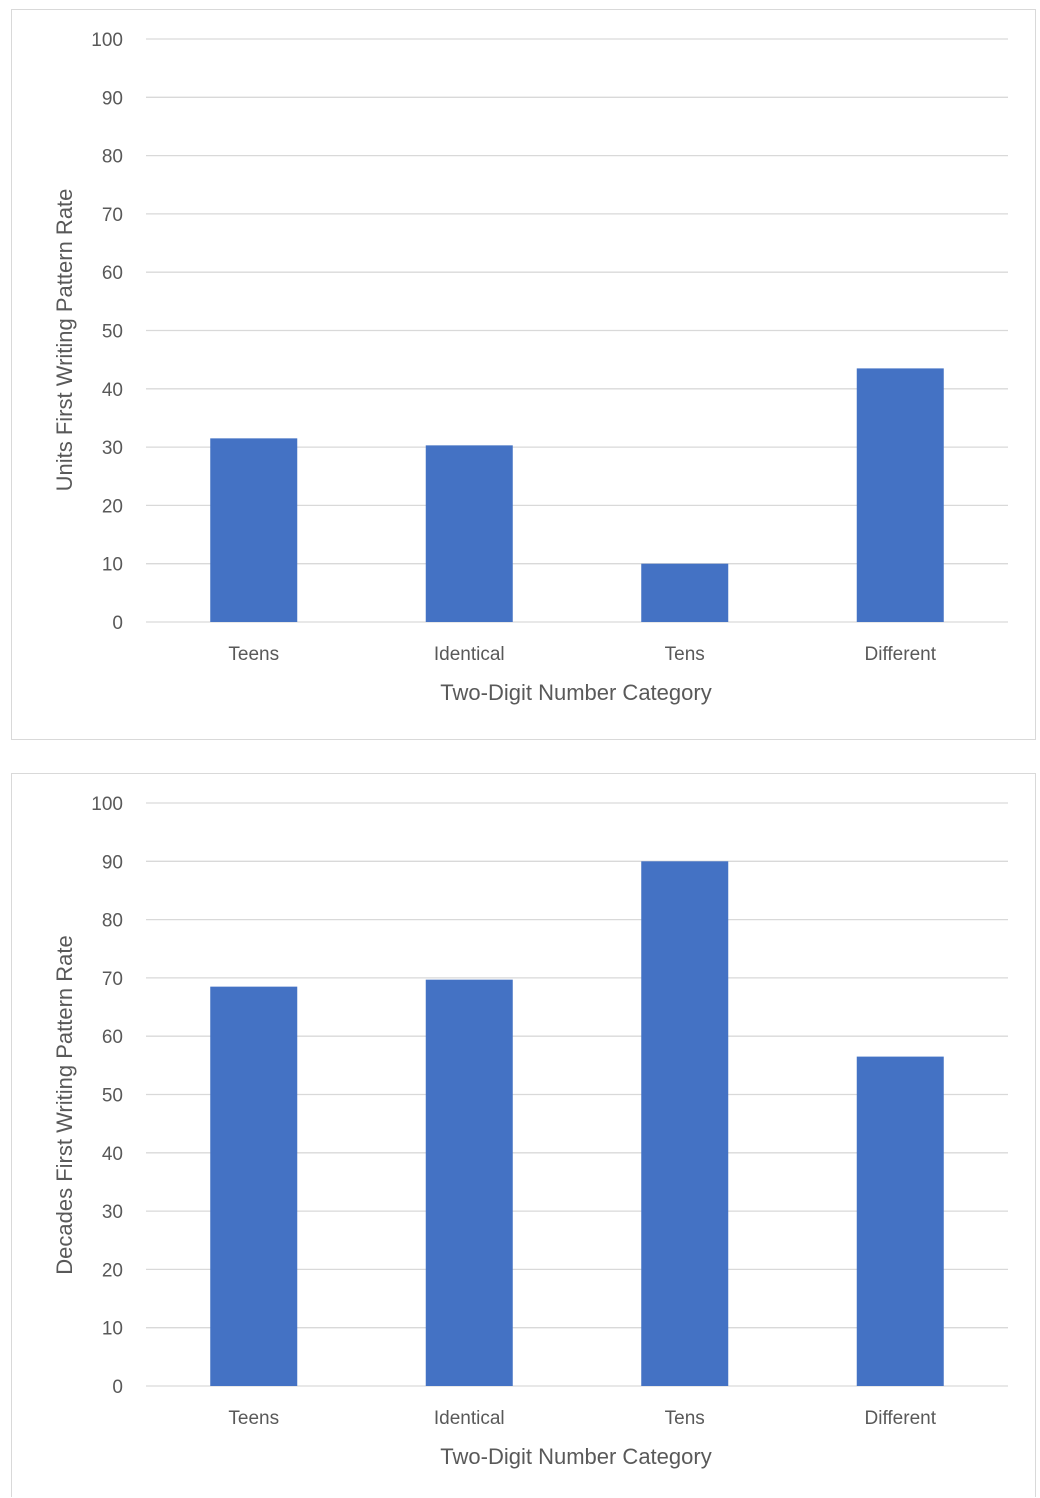 The width and height of the screenshot is (1040, 1498). Describe the element at coordinates (64, 340) in the screenshot. I see `y-axis-title: Units First Writing Pattern Rate` at that location.